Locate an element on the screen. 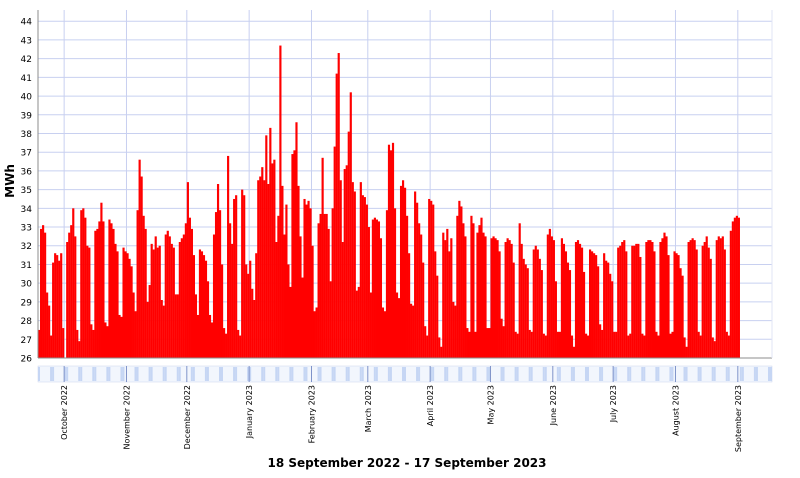  x-tick-label: May 2023 is located at coordinates (490, 404).